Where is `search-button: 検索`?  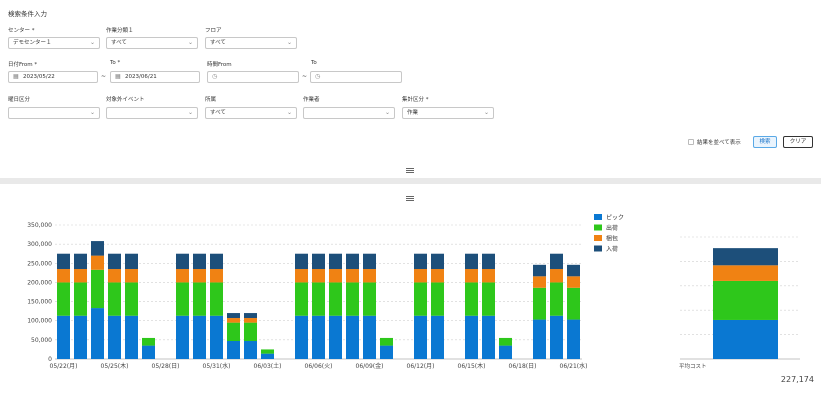 search-button: 検索 is located at coordinates (765, 142).